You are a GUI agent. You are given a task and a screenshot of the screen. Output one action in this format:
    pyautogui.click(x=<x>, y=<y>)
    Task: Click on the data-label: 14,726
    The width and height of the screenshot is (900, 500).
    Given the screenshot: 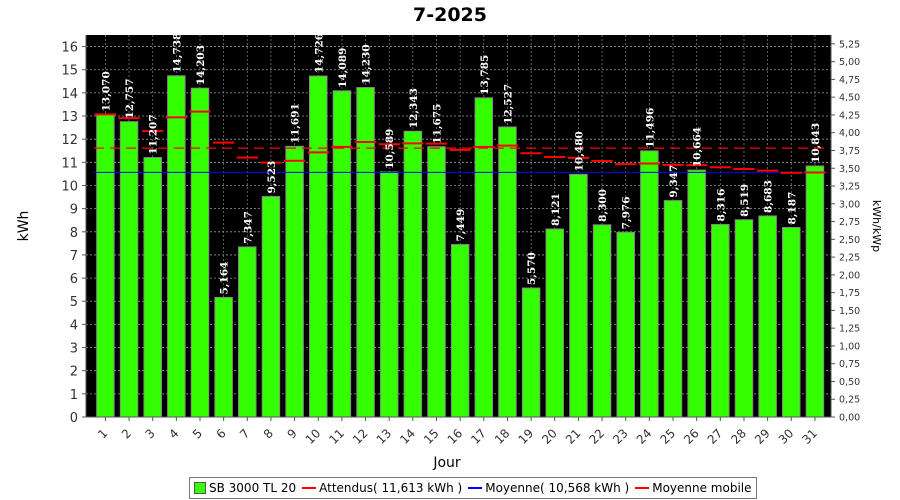 What is the action you would take?
    pyautogui.click(x=319, y=53)
    